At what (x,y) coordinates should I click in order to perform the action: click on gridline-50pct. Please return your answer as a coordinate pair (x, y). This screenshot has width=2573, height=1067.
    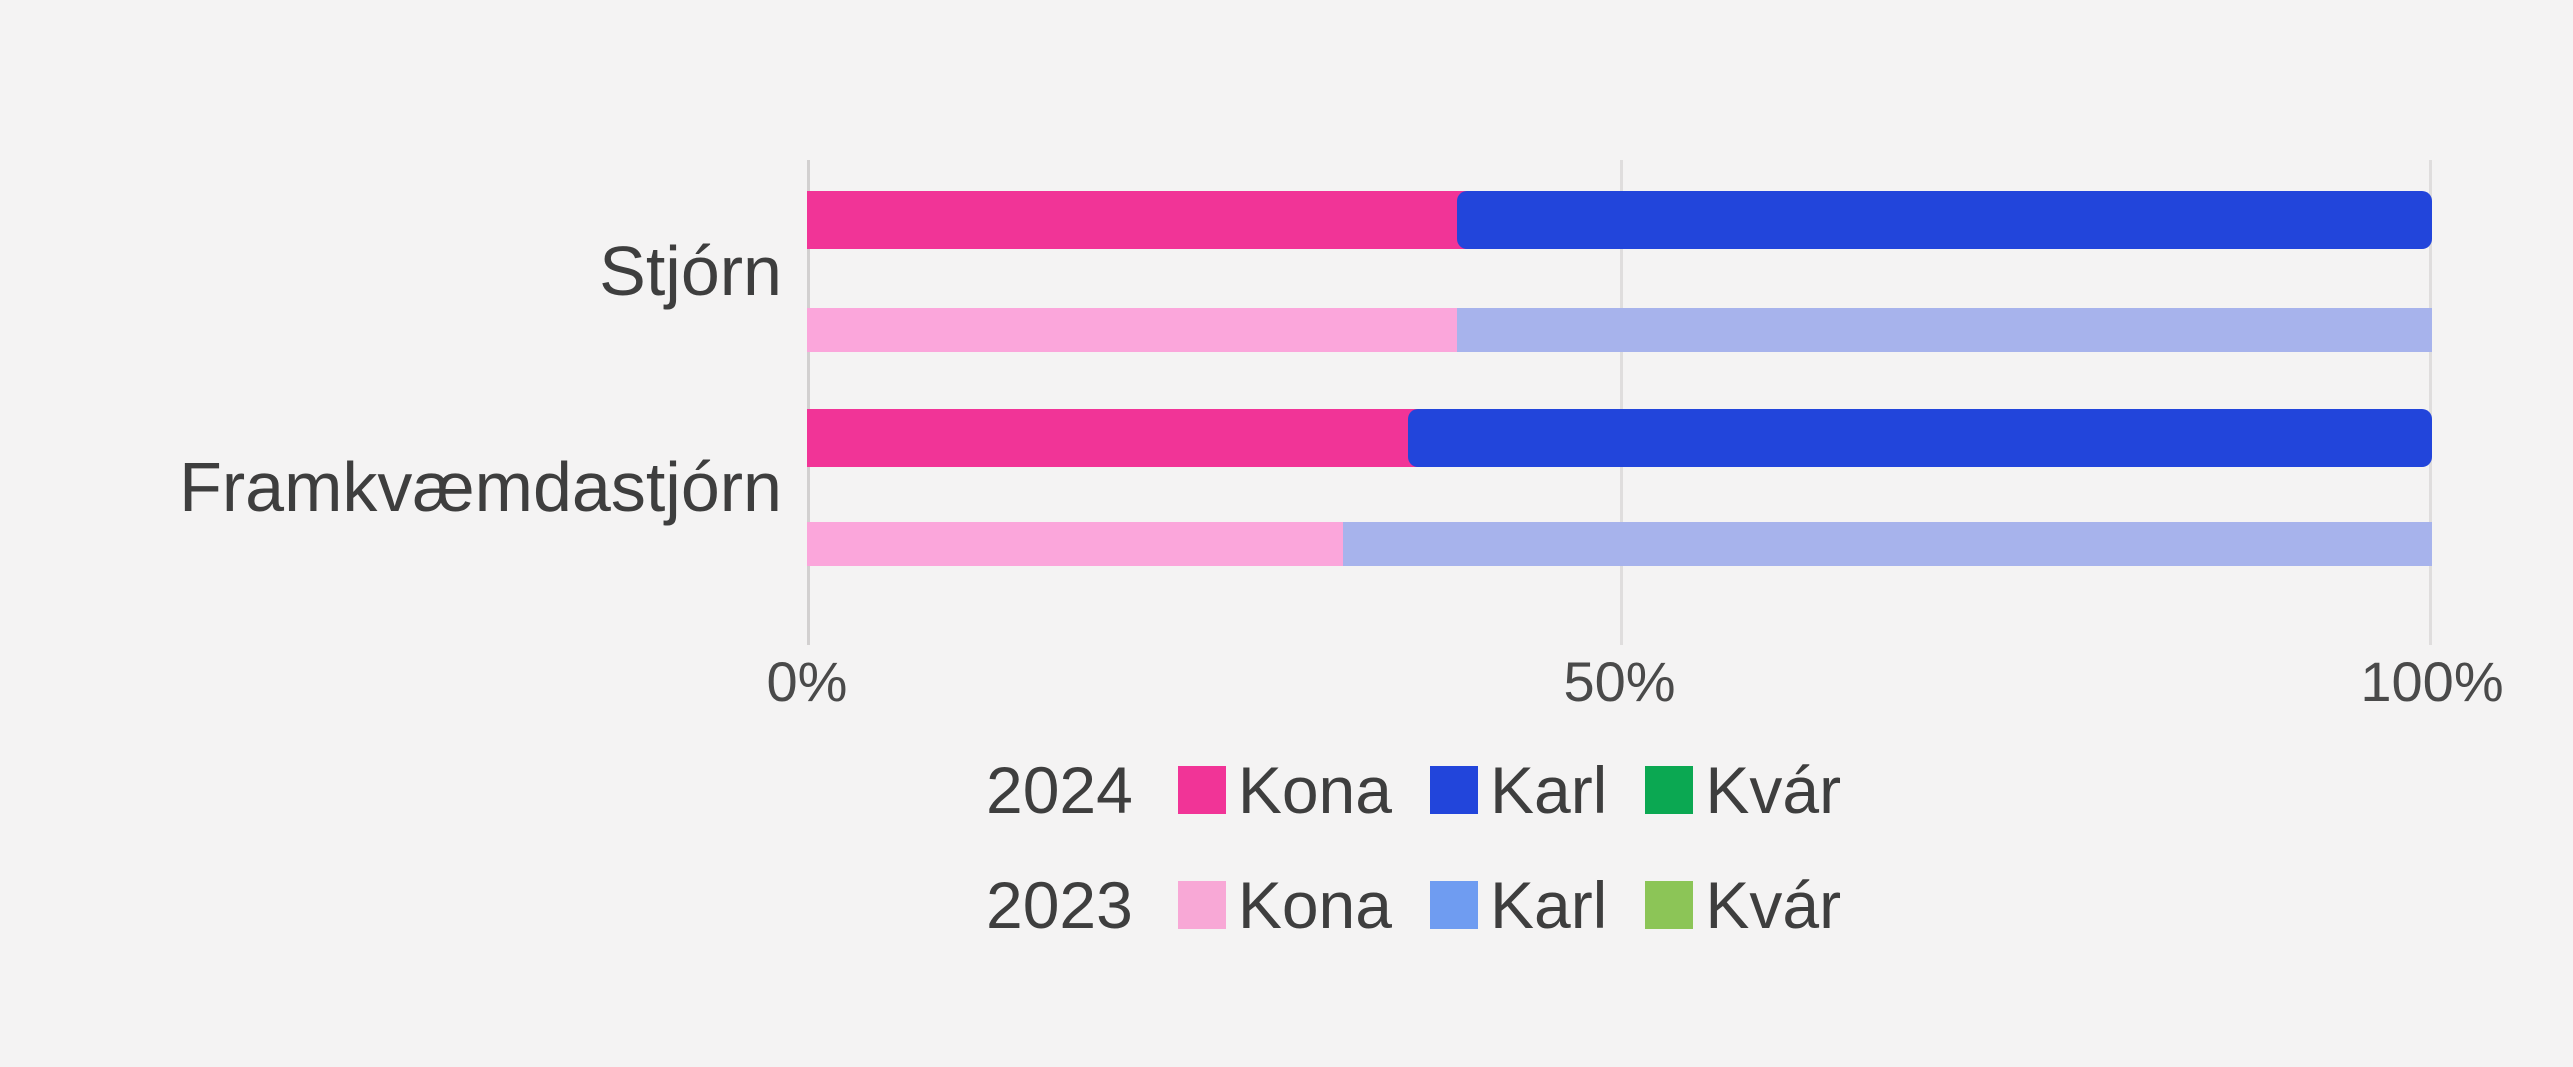
    Looking at the image, I should click on (1621, 402).